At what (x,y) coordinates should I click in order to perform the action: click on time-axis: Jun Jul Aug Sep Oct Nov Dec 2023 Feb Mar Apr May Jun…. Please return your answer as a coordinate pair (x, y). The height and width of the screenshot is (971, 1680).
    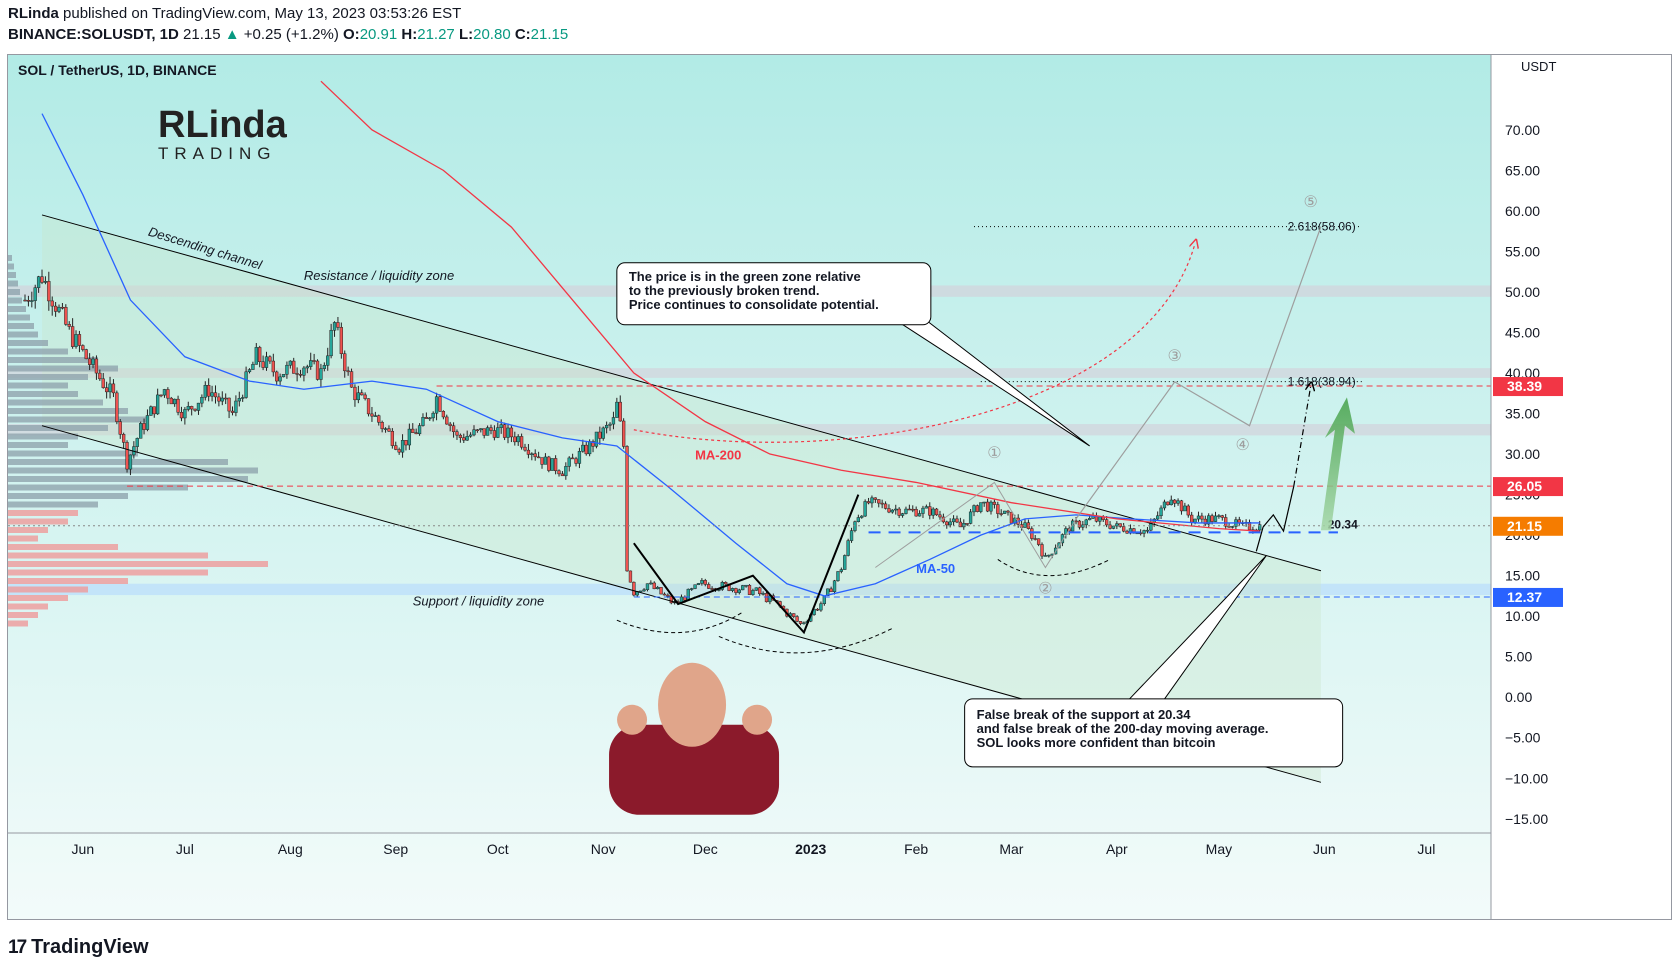
    Looking at the image, I should click on (749, 844).